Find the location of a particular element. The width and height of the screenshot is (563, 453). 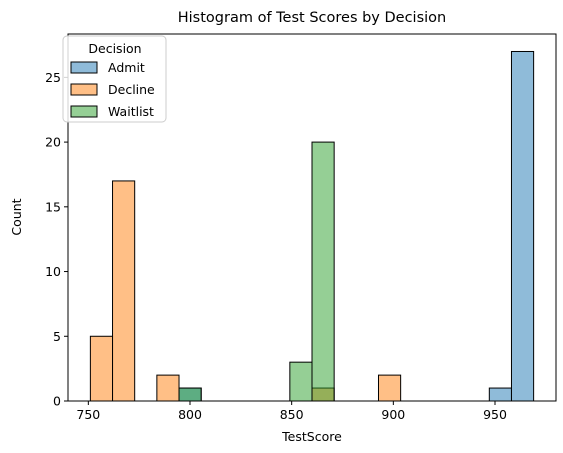

x-axis-label: TestScore is located at coordinates (311, 436).